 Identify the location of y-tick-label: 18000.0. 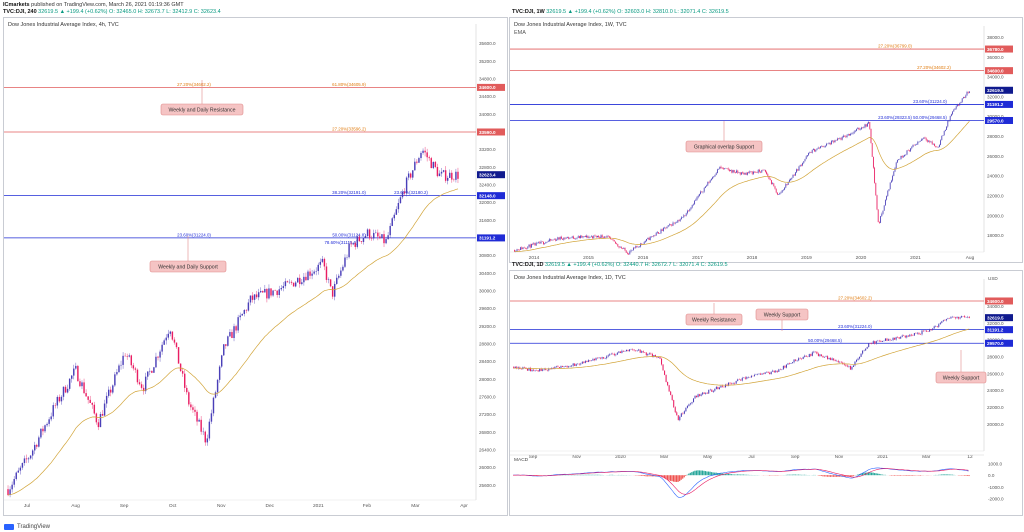
(995, 235).